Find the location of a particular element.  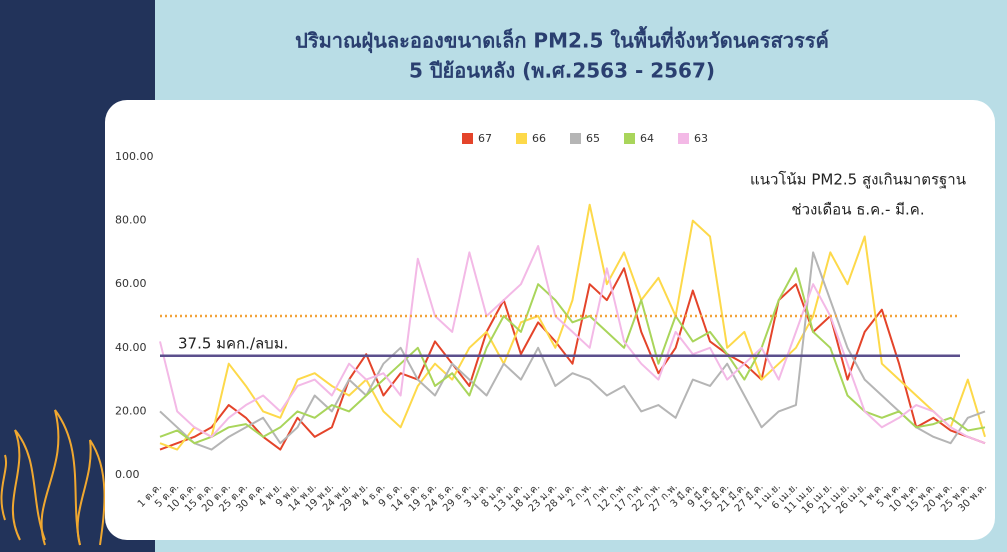

reference-label: 37.5 มคก./ลบม. is located at coordinates (233, 343).